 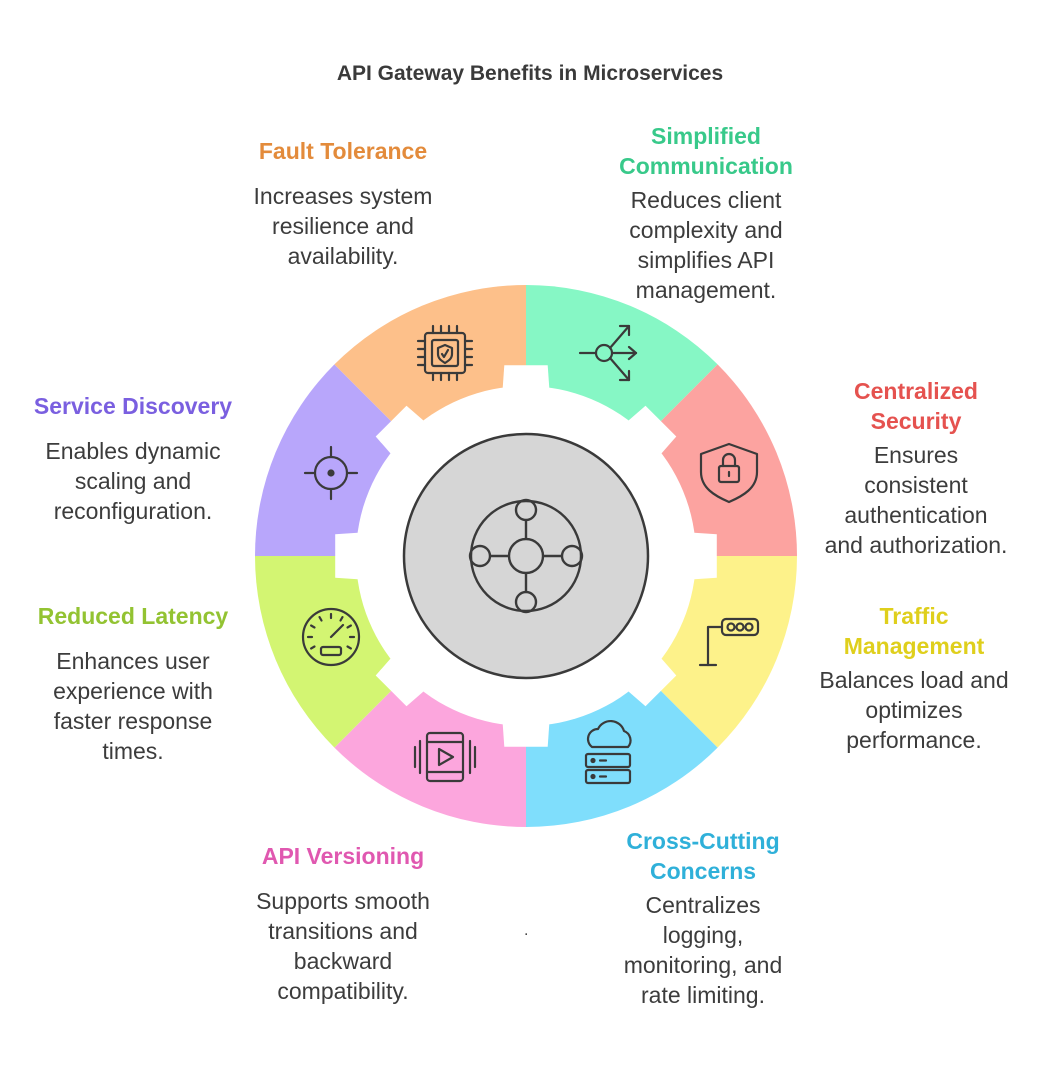 I want to click on branch-arrows-icon, so click(x=608, y=353).